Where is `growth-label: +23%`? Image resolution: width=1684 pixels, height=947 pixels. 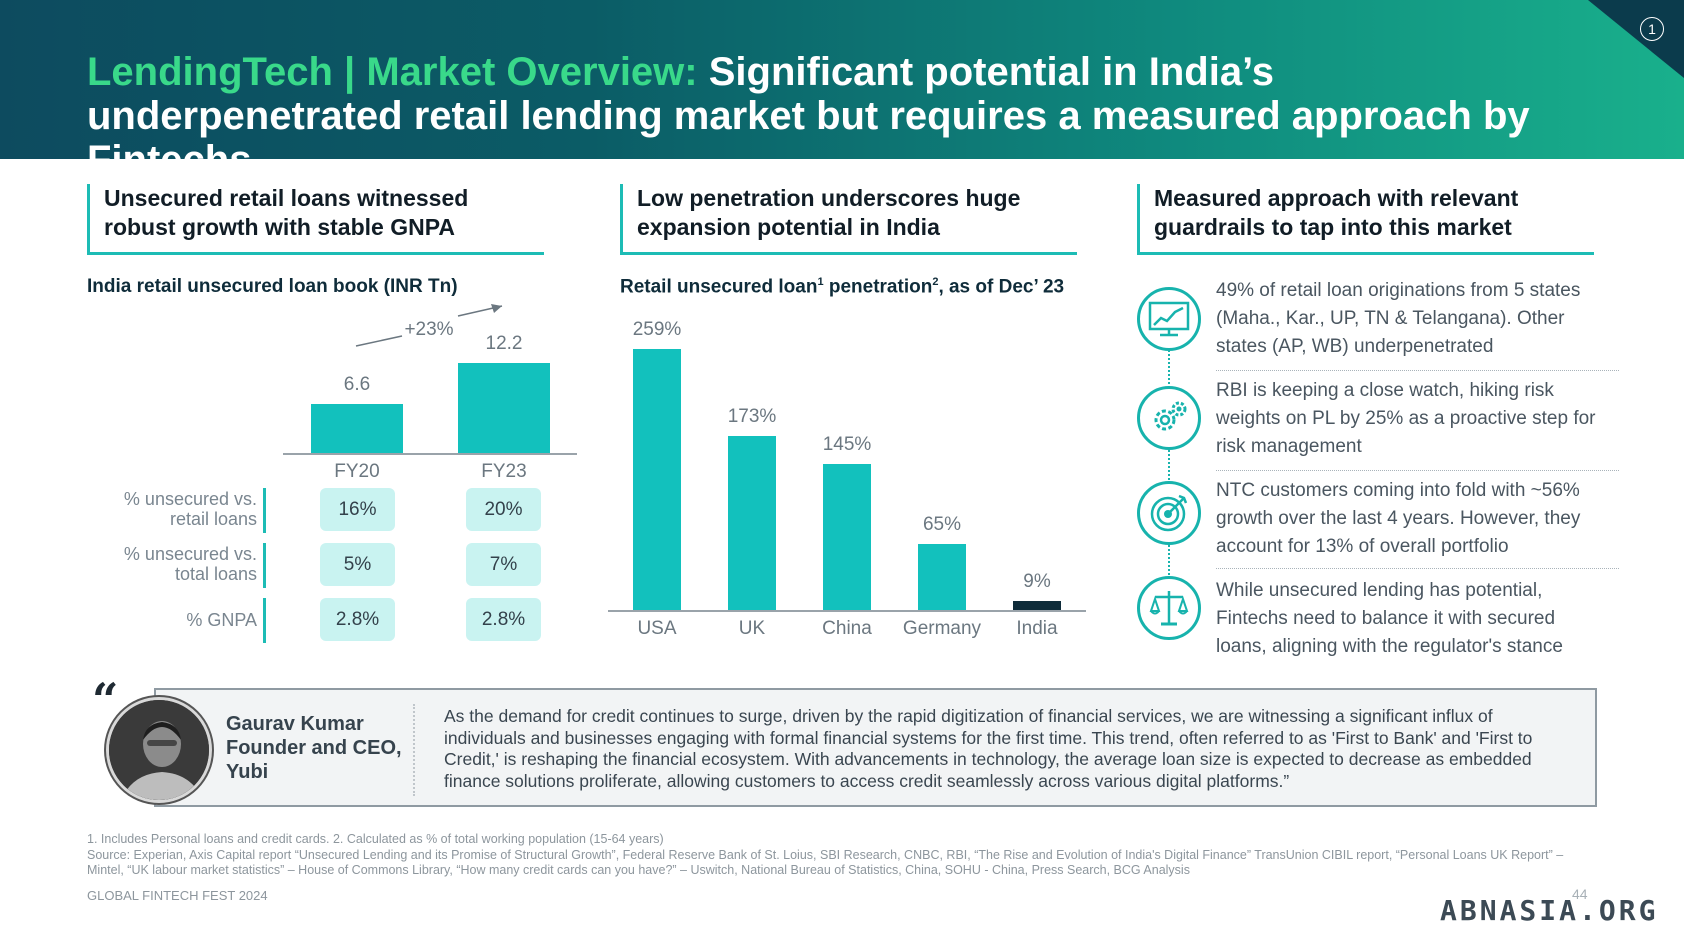
growth-label: +23% is located at coordinates (429, 329).